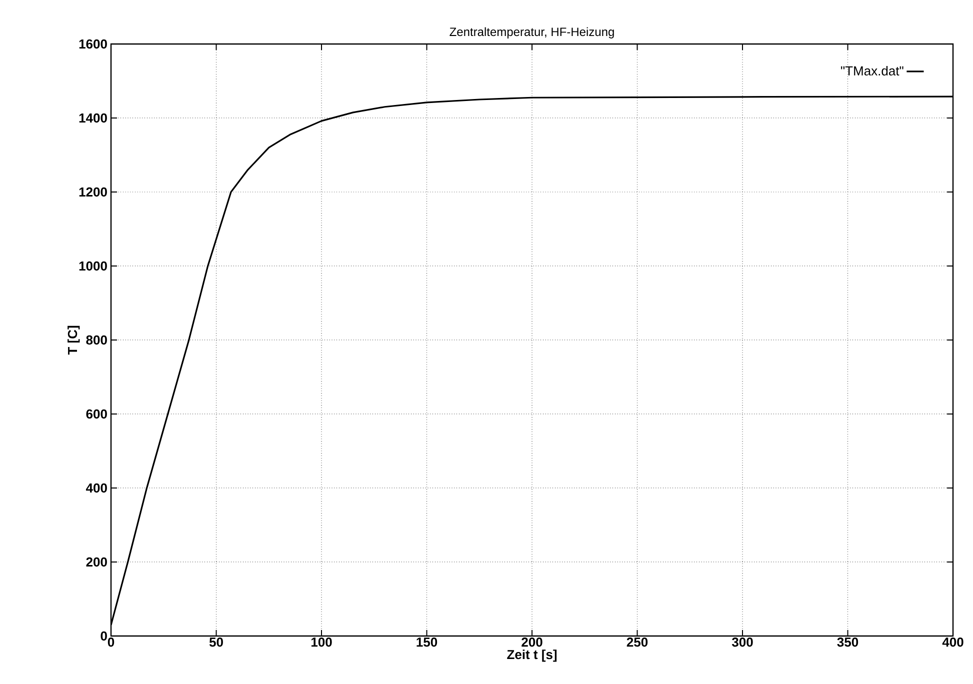 This screenshot has width=973, height=684. I want to click on chart-title: Zentraltemperatur, HF-Heizung, so click(532, 32).